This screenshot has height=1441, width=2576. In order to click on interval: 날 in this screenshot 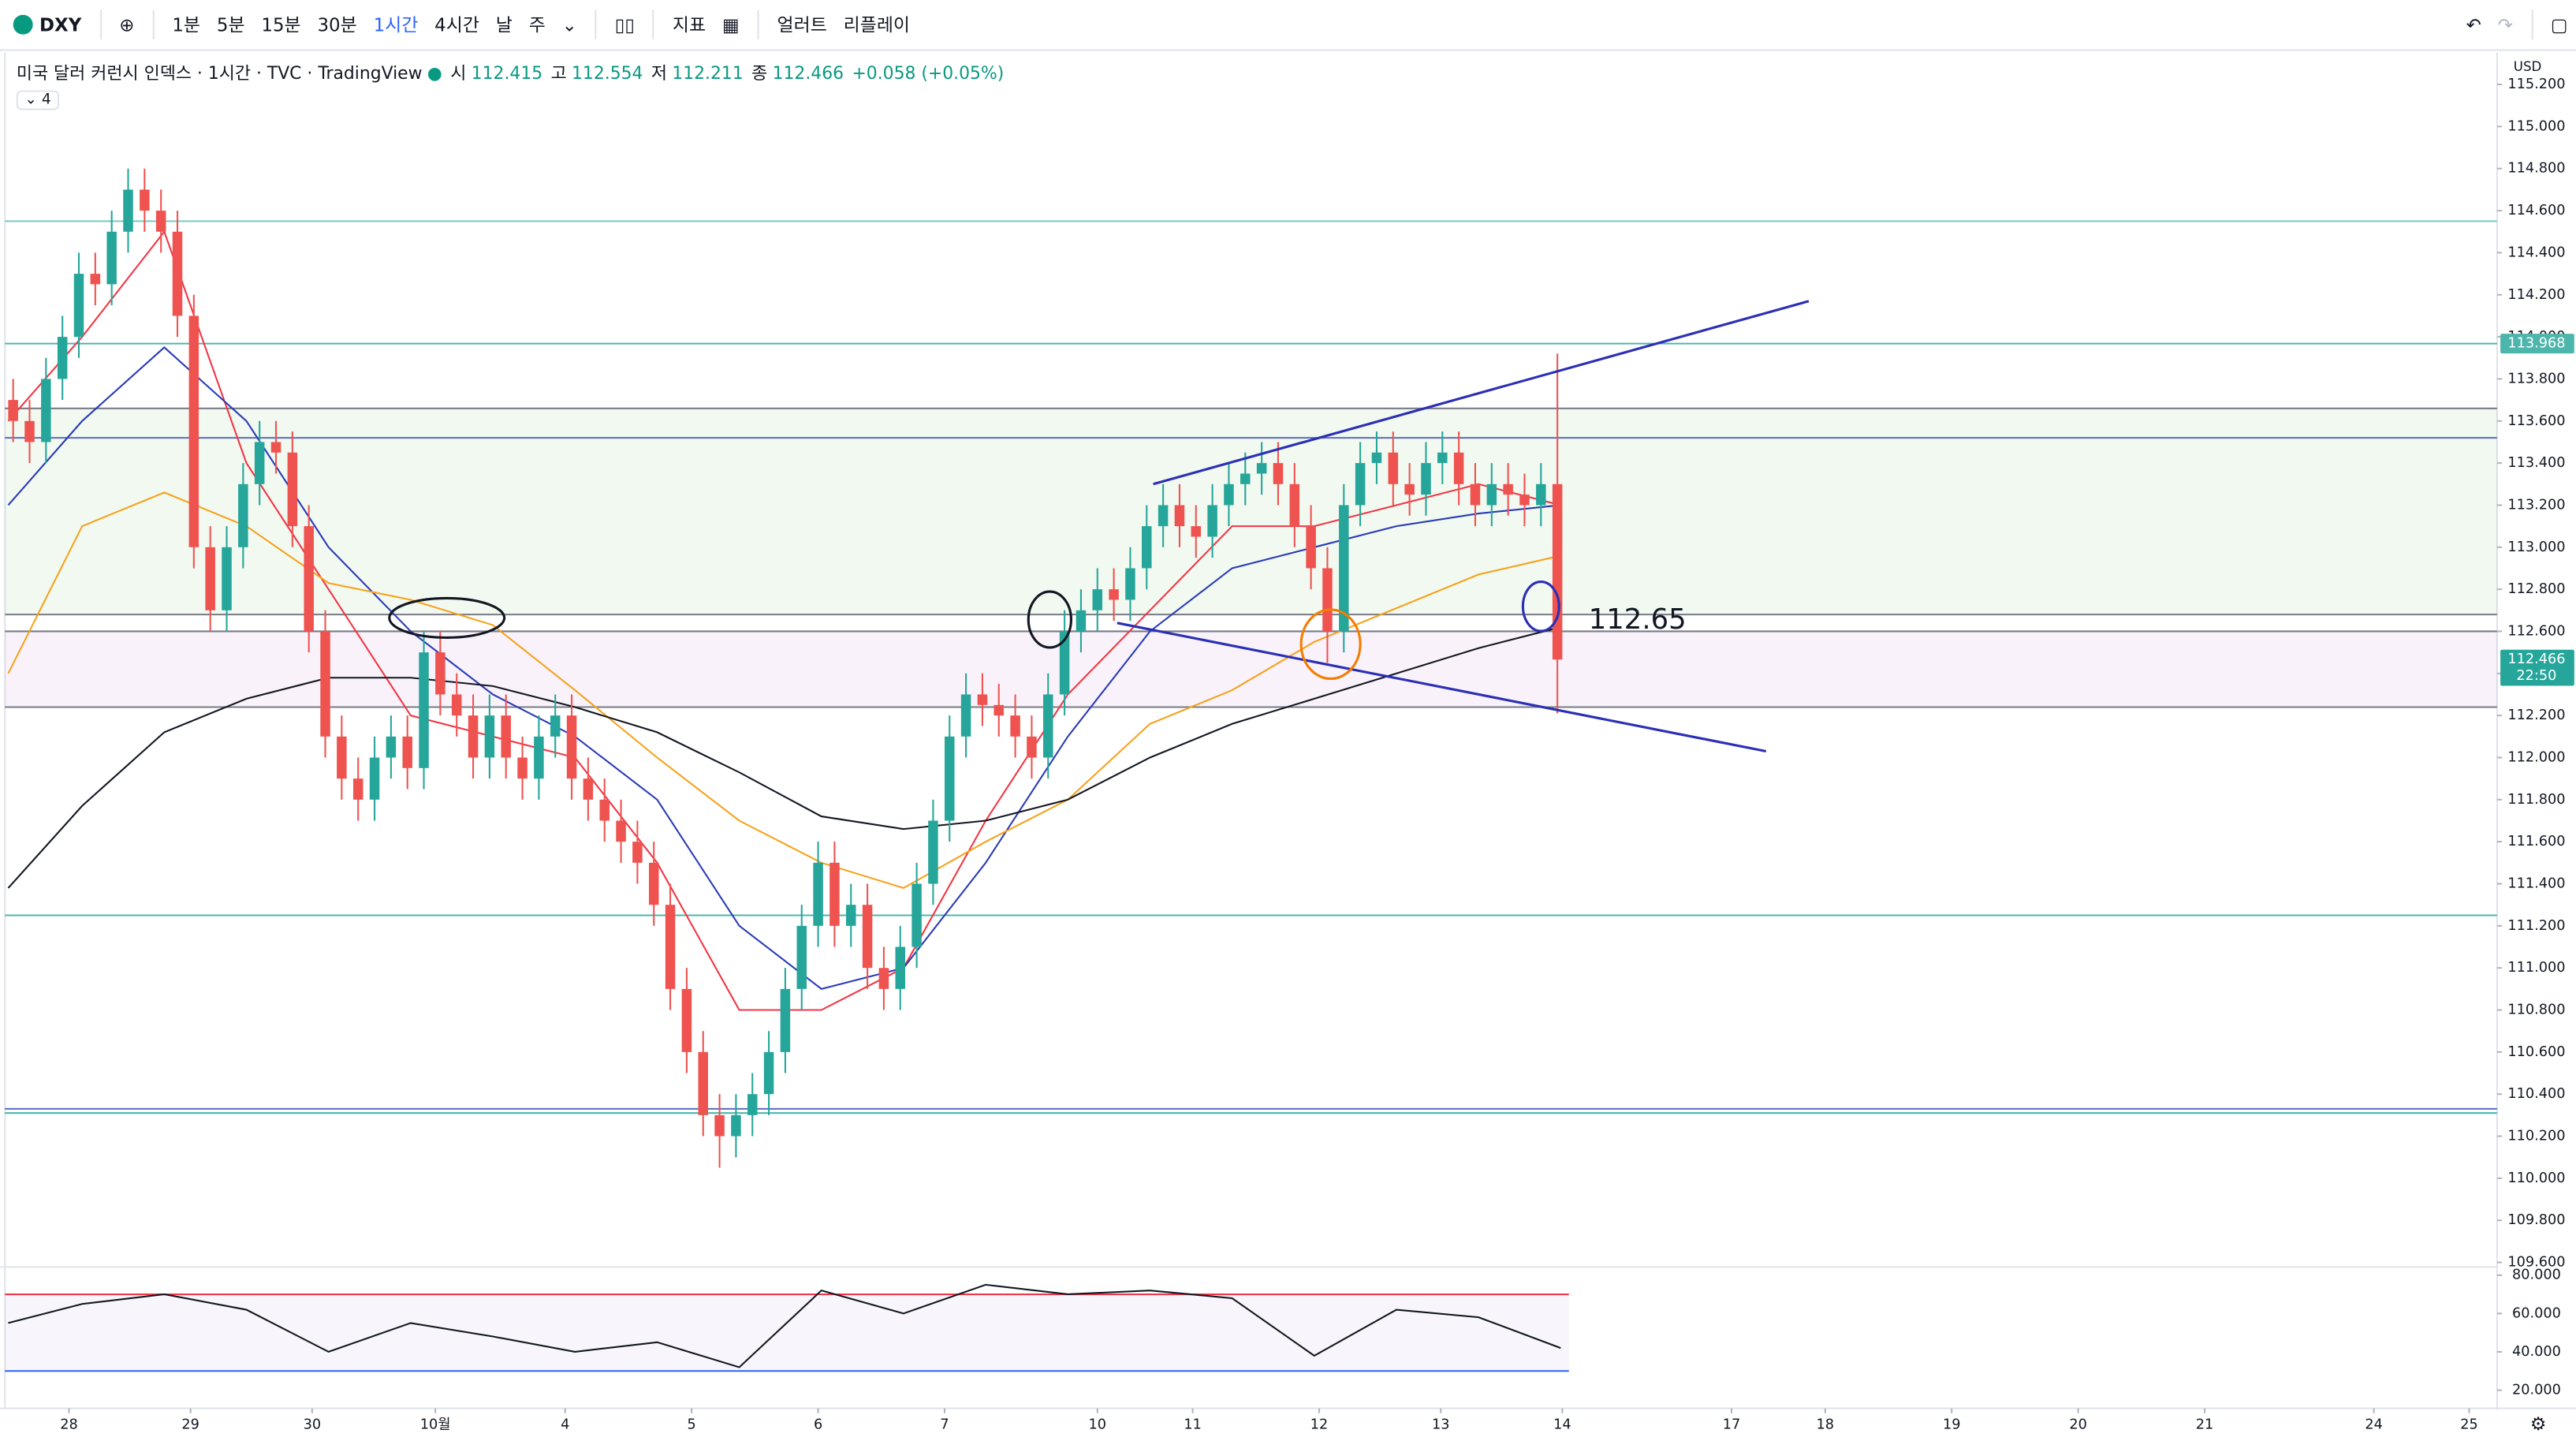, I will do `click(504, 25)`.